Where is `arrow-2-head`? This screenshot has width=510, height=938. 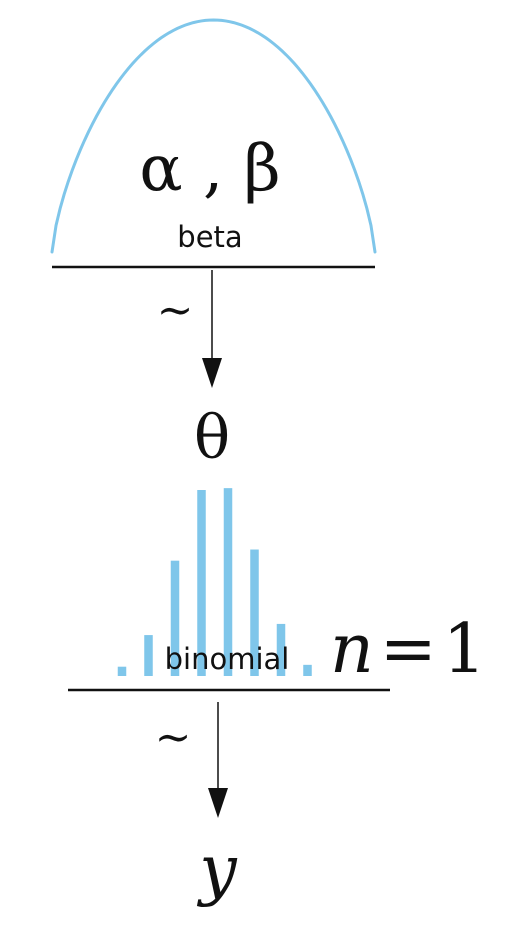 arrow-2-head is located at coordinates (218, 803).